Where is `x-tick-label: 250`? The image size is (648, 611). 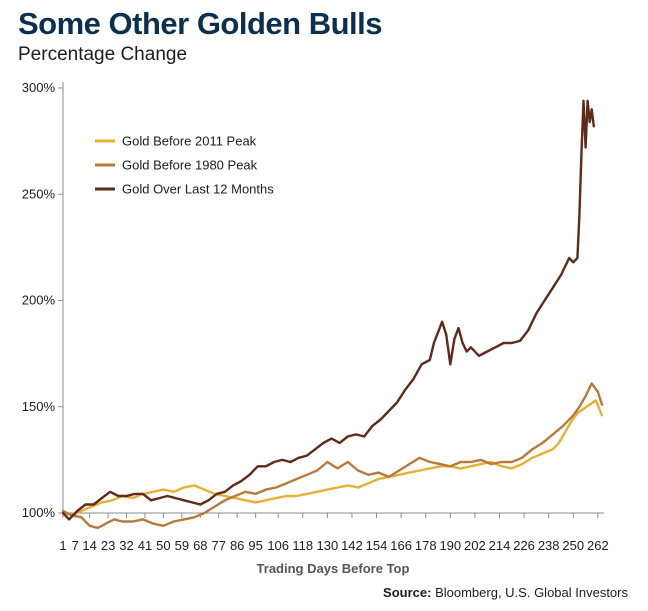
x-tick-label: 250 is located at coordinates (573, 545).